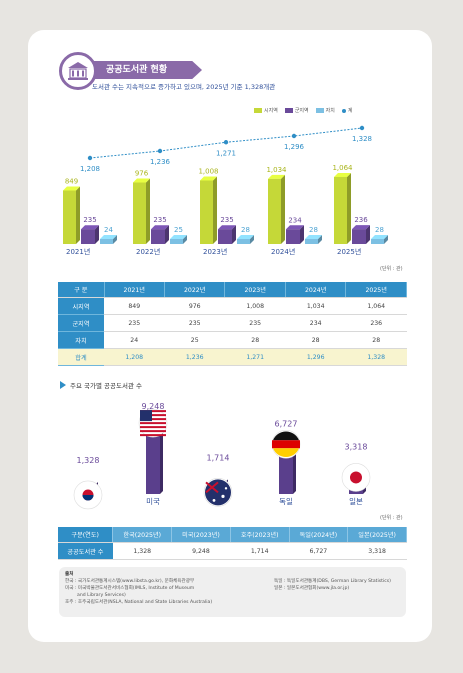  I want to click on table-cell: 1,296, so click(315, 357).